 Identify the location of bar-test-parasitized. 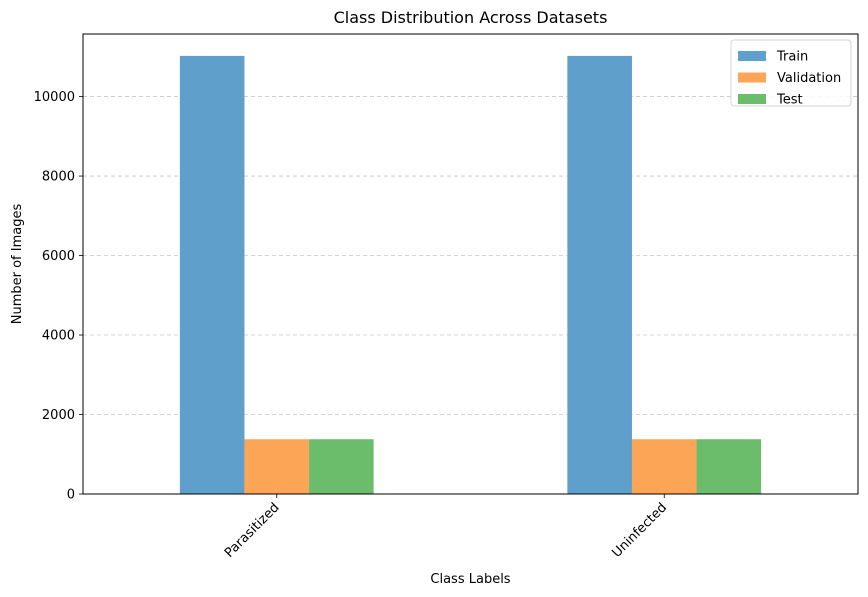
(341, 466).